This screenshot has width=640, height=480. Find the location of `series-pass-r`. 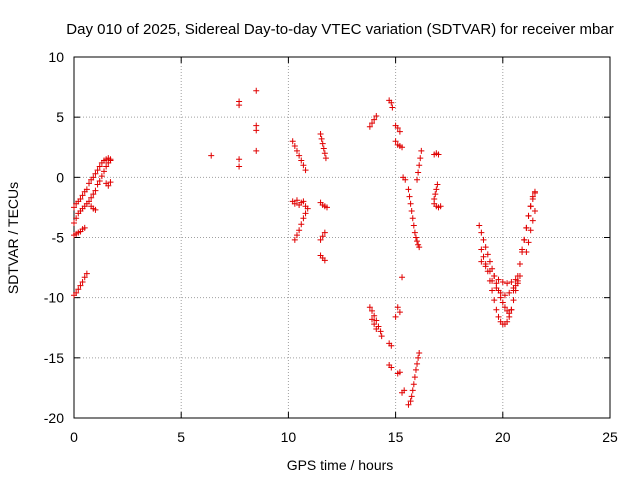

series-pass-r is located at coordinates (375, 322).